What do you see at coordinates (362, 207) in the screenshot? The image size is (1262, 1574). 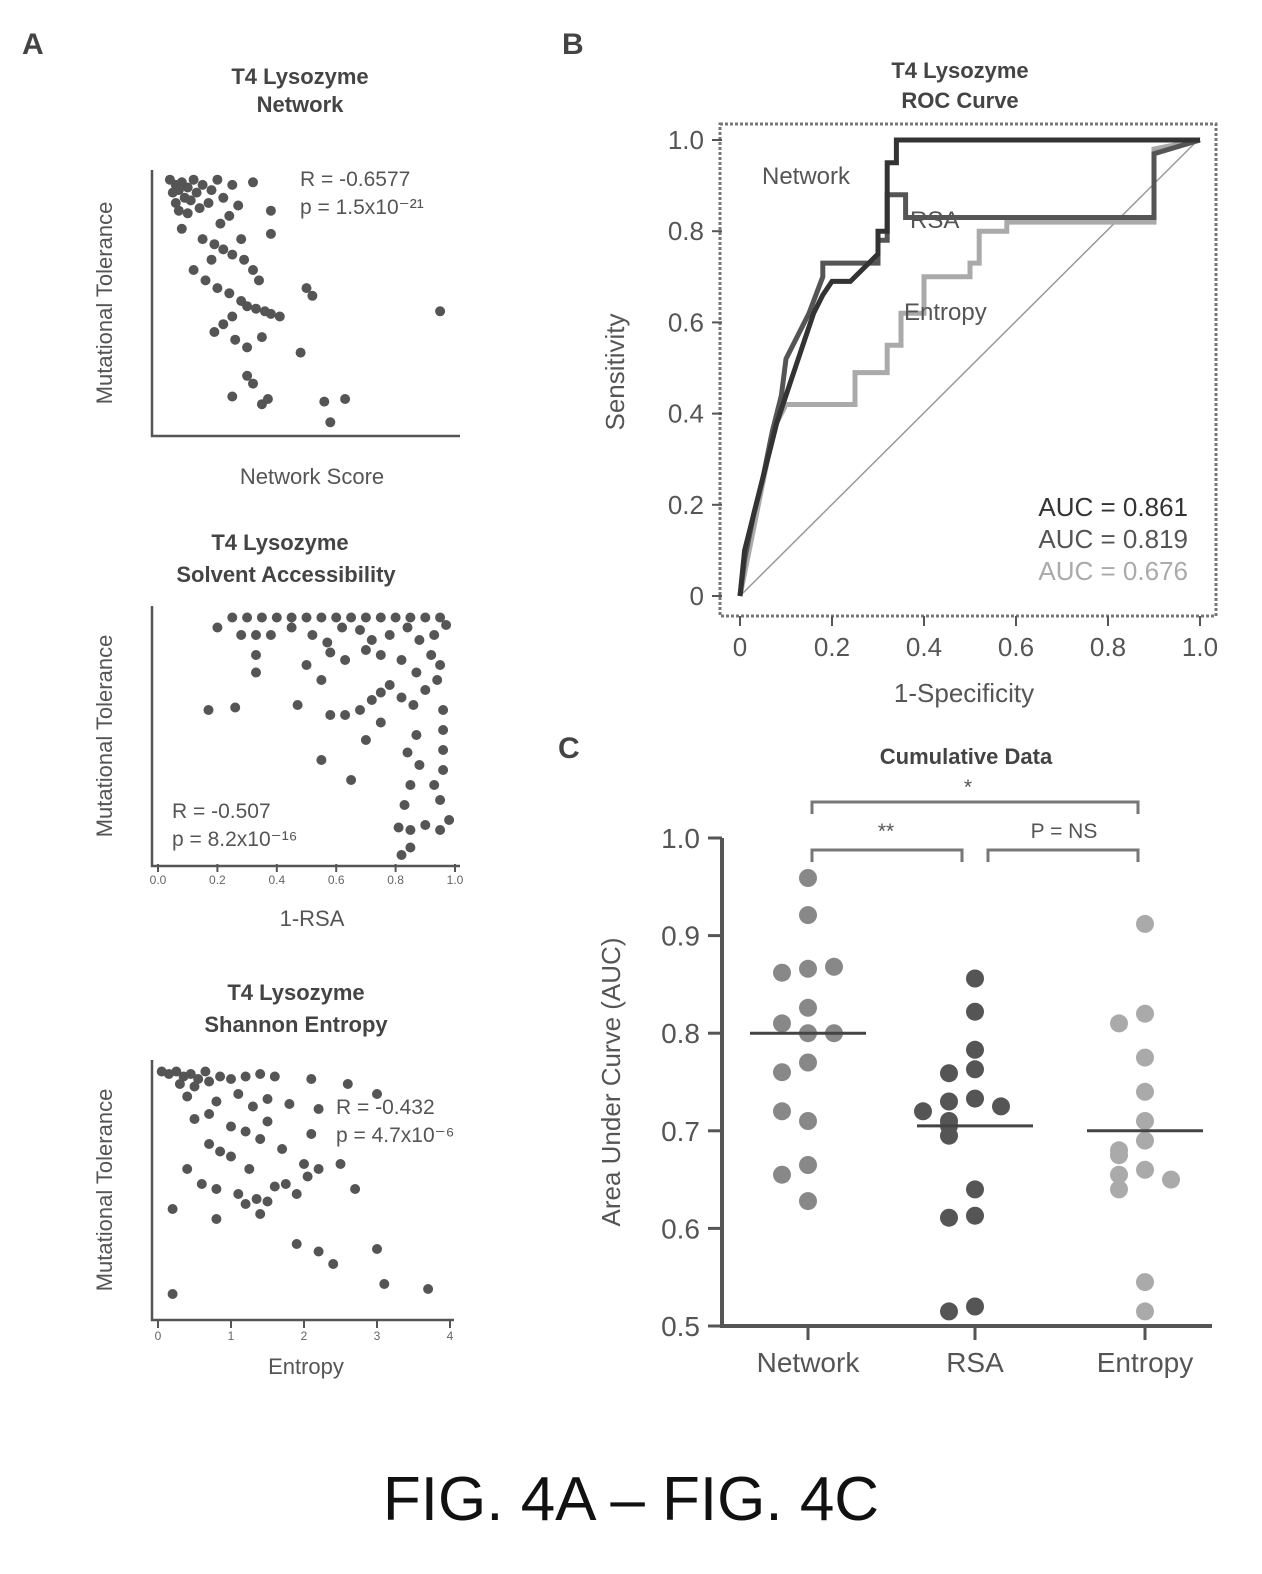 I see `chart-a1-p-value: p = 1.5x10⁻²¹` at bounding box center [362, 207].